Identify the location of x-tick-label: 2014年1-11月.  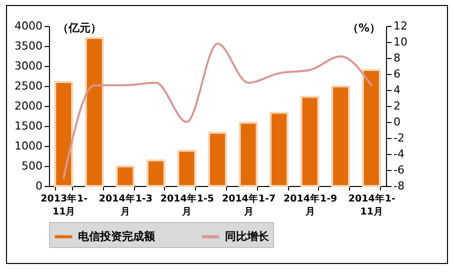
(372, 205).